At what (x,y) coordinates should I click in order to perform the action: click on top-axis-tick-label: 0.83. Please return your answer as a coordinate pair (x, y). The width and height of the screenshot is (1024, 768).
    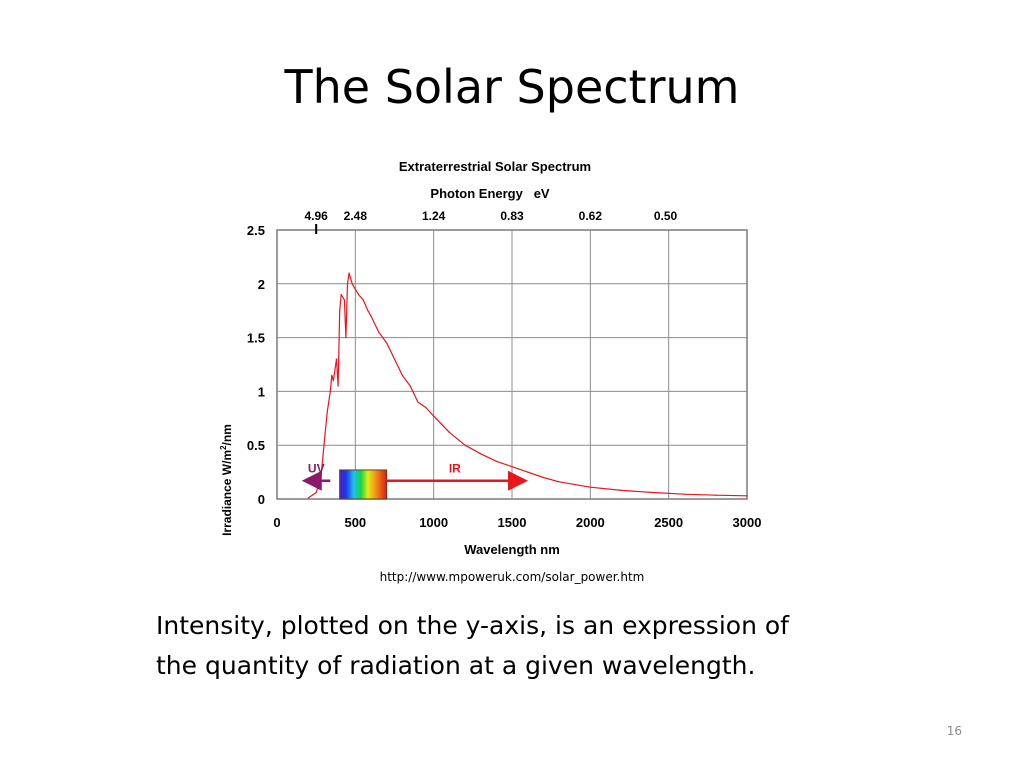
    Looking at the image, I should click on (512, 216).